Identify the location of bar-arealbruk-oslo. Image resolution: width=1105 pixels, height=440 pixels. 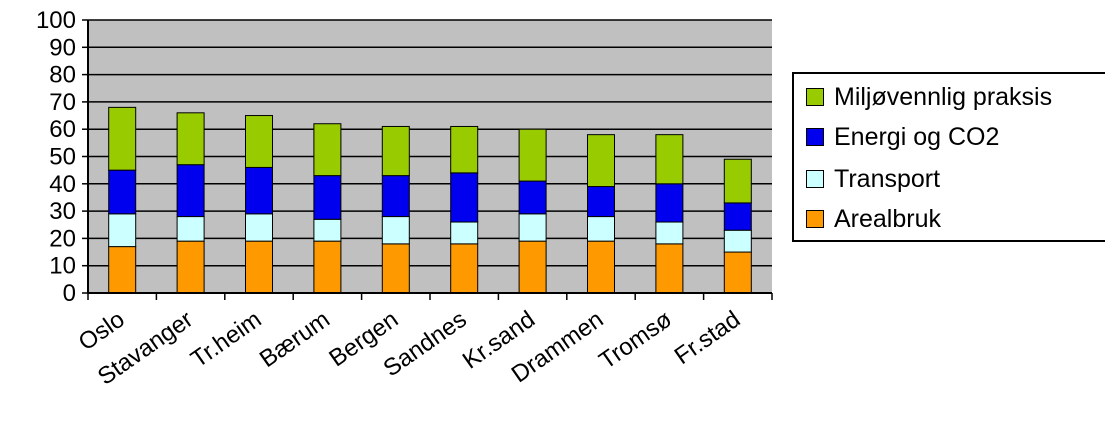
(122, 270).